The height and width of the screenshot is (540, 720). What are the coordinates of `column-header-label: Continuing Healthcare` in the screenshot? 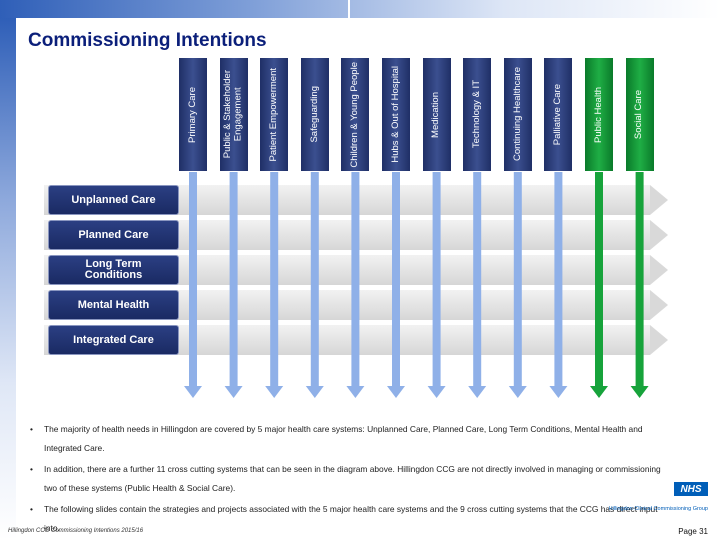 It's located at (517, 114).